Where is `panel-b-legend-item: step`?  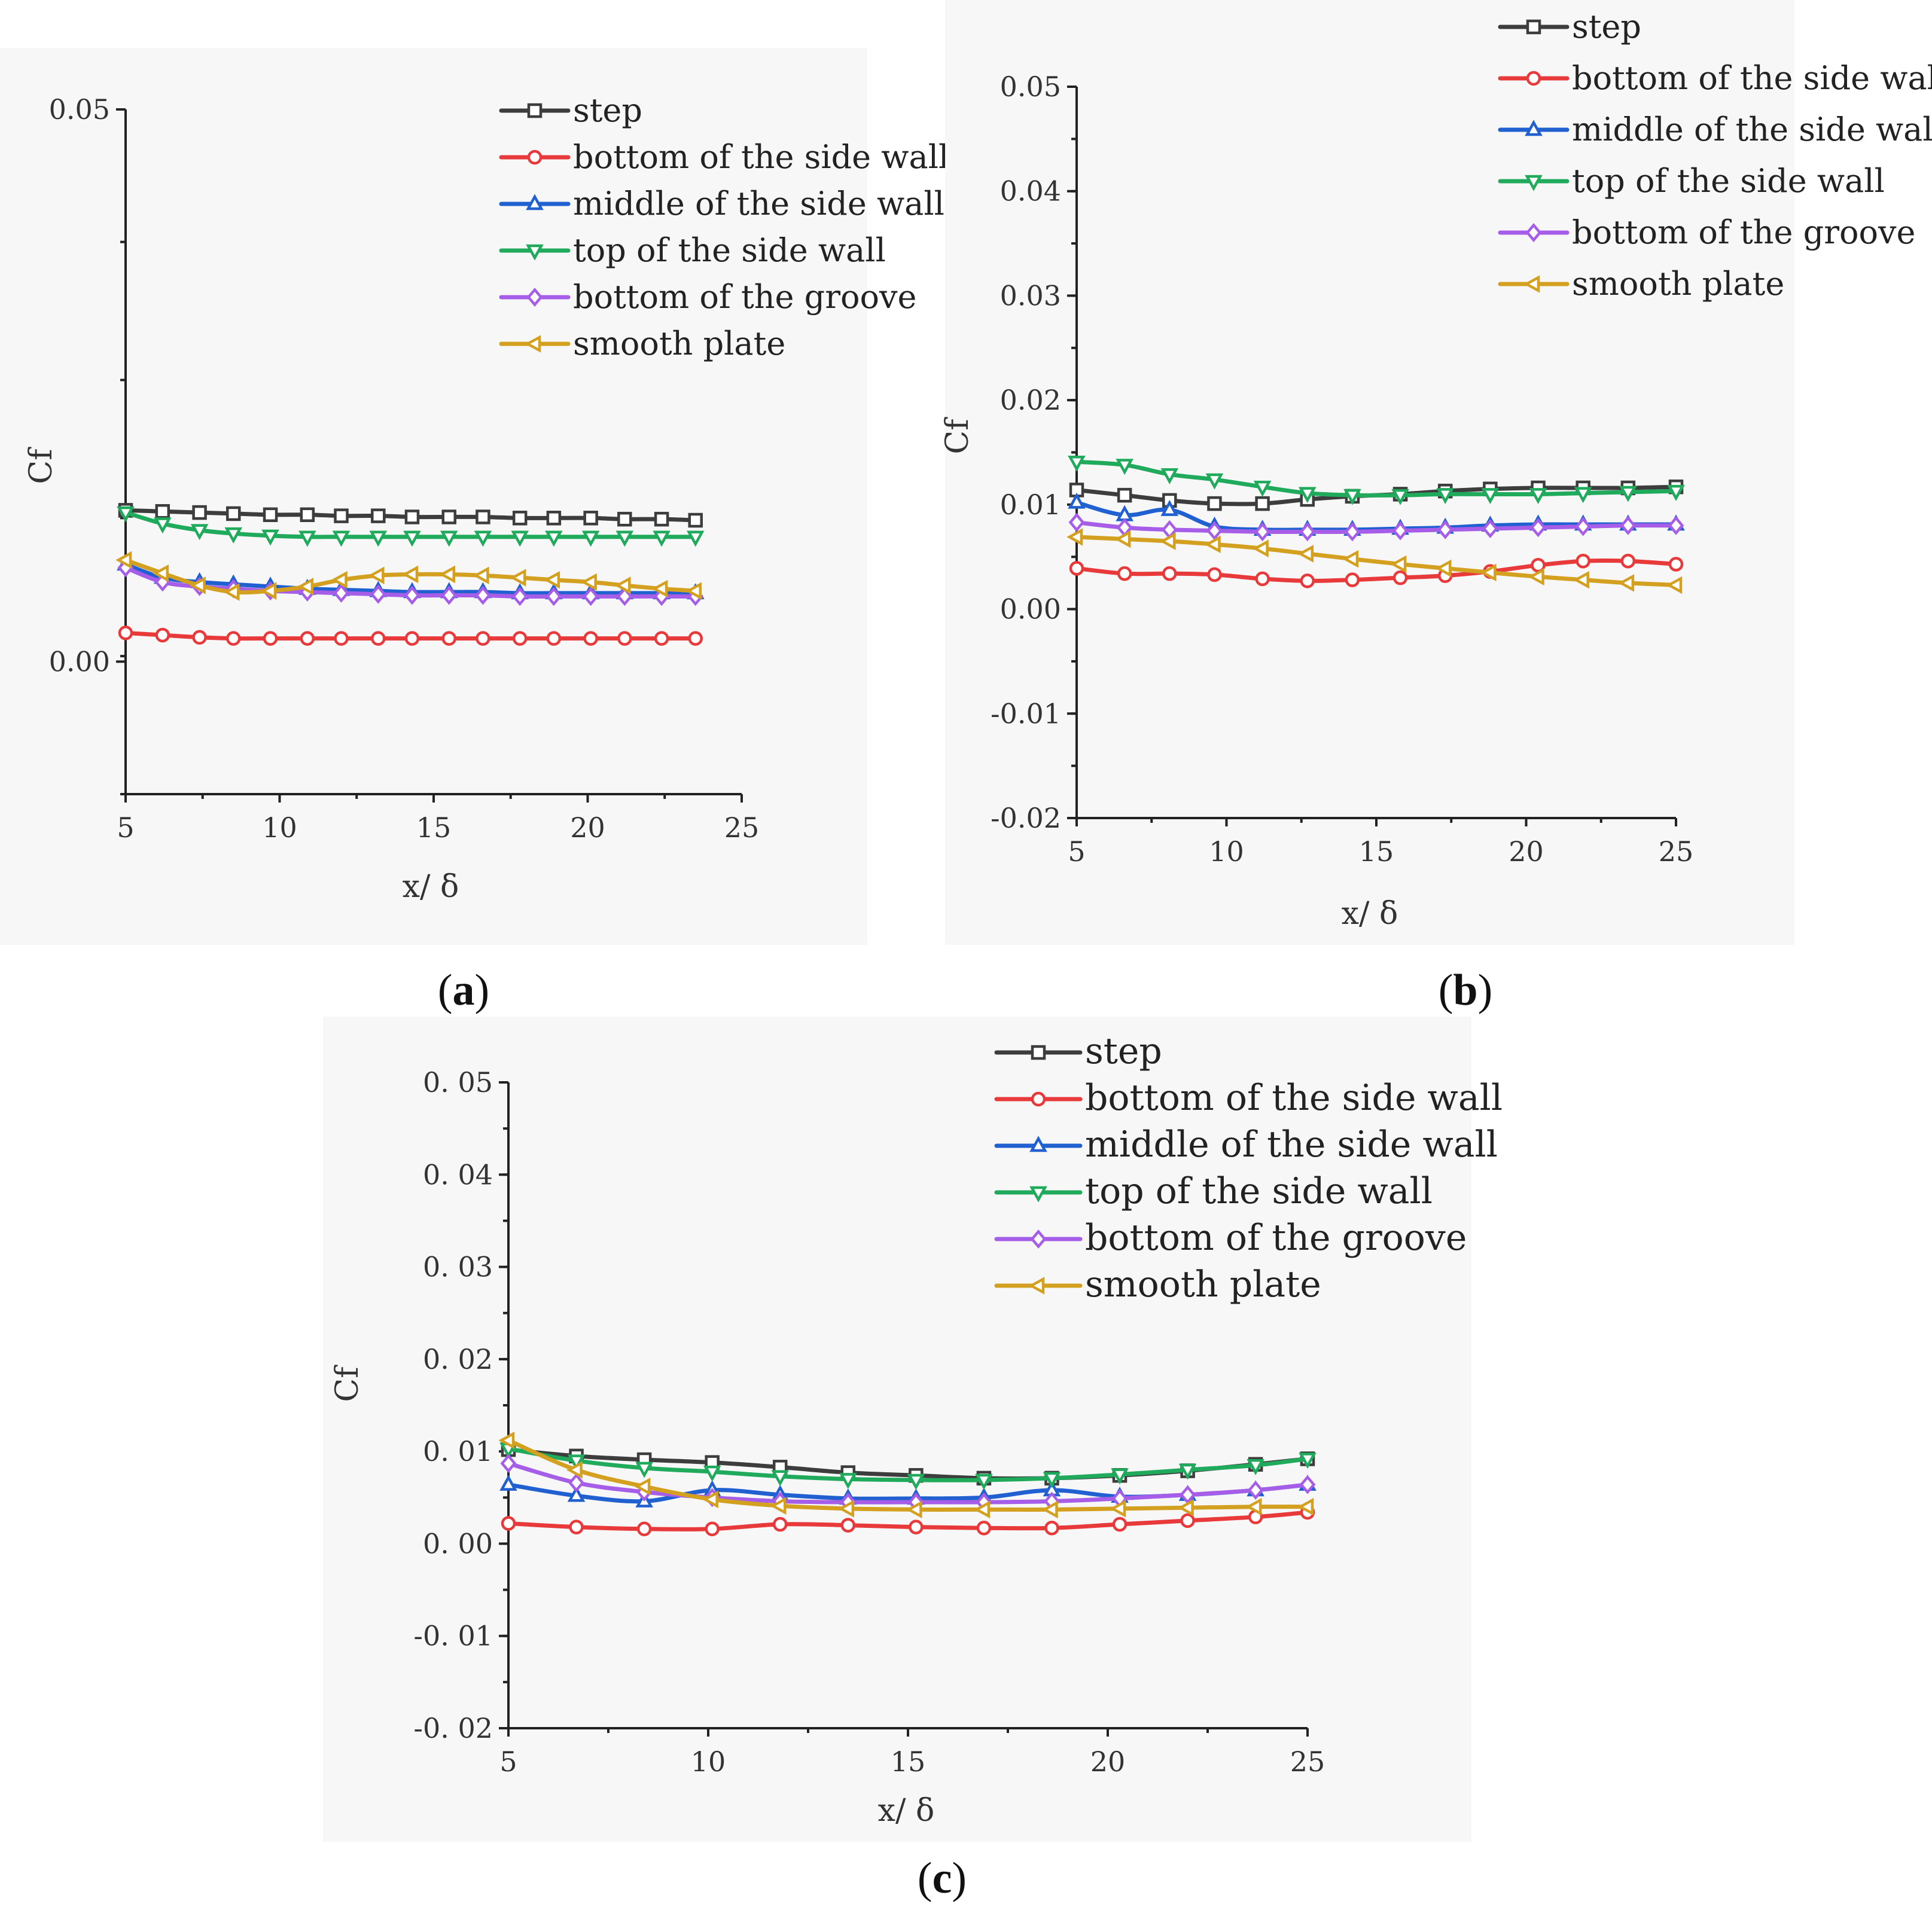 panel-b-legend-item: step is located at coordinates (1569, 26).